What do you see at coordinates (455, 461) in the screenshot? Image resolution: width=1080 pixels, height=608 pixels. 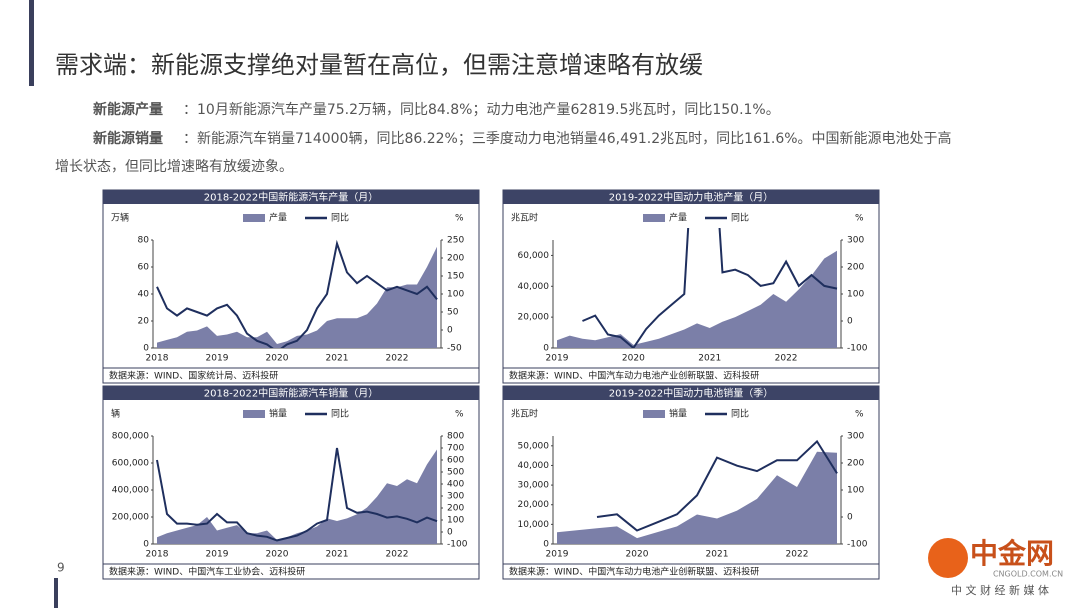 I see `y2-tick-label: 600` at bounding box center [455, 461].